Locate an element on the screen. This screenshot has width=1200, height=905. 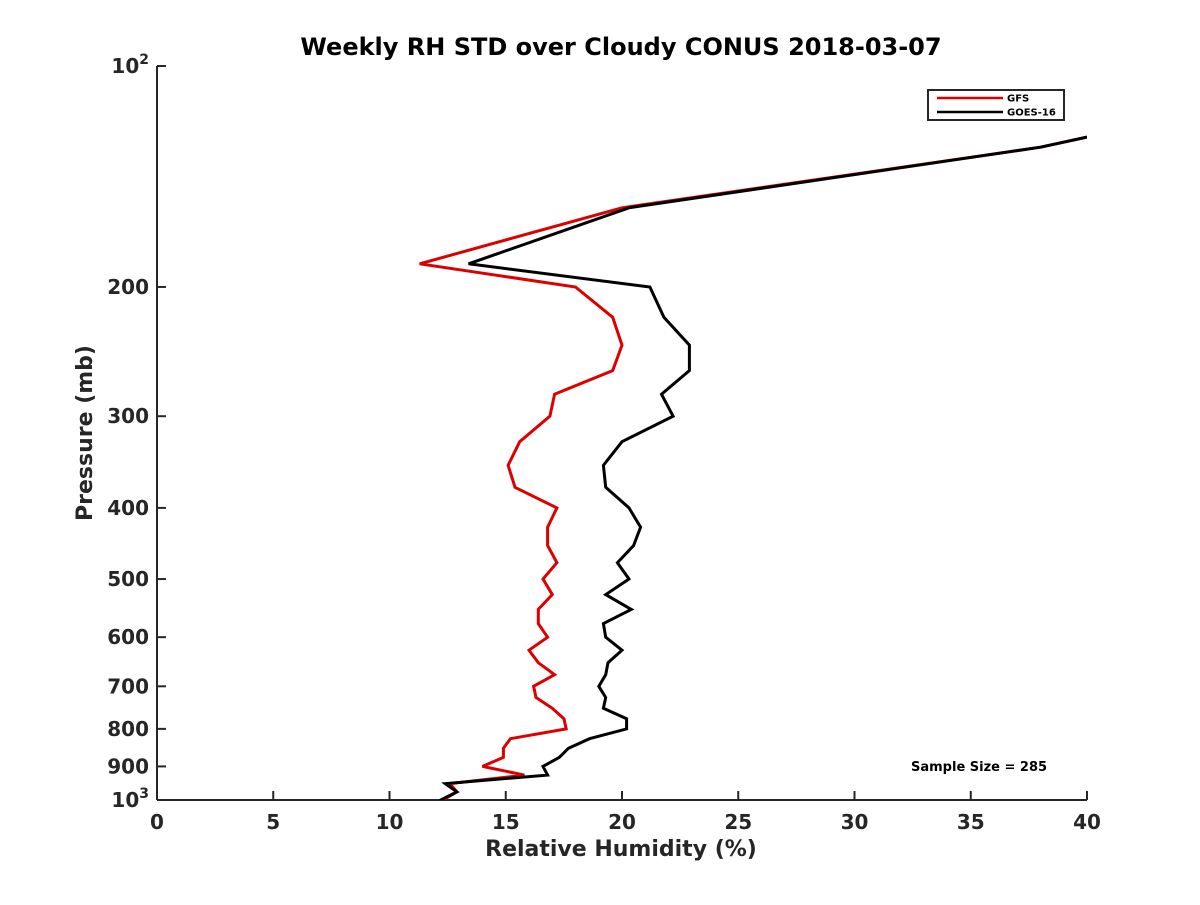
y-tick-label: 10³ is located at coordinates (130, 799).